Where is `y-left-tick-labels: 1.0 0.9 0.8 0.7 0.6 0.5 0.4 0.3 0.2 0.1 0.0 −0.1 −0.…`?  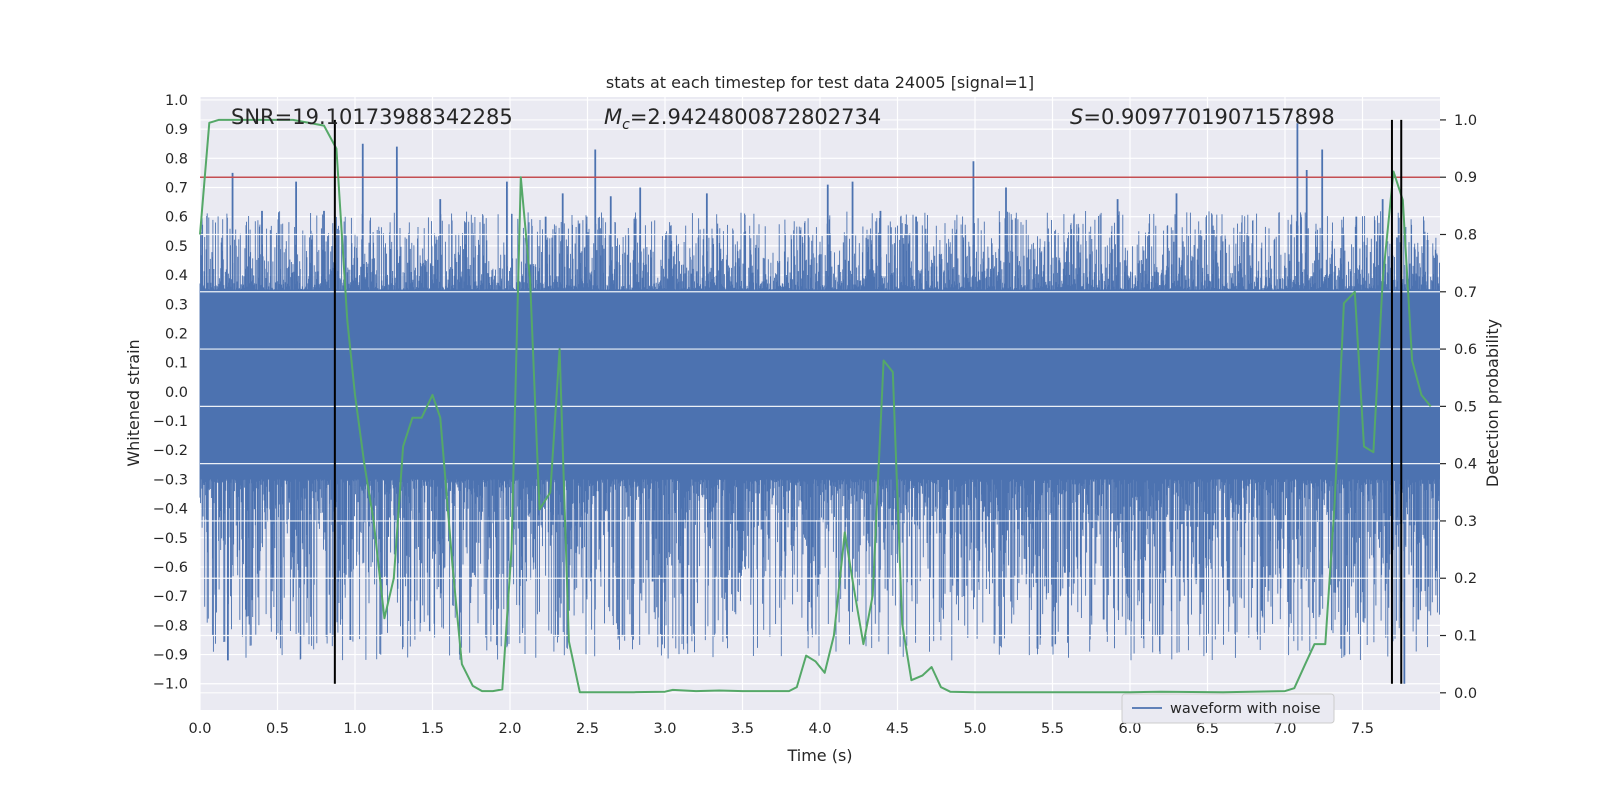
y-left-tick-labels: 1.0 0.9 0.8 0.7 0.6 0.5 0.4 0.3 0.2 0.1 0.0 −0.1 −0.… is located at coordinates (170, 393).